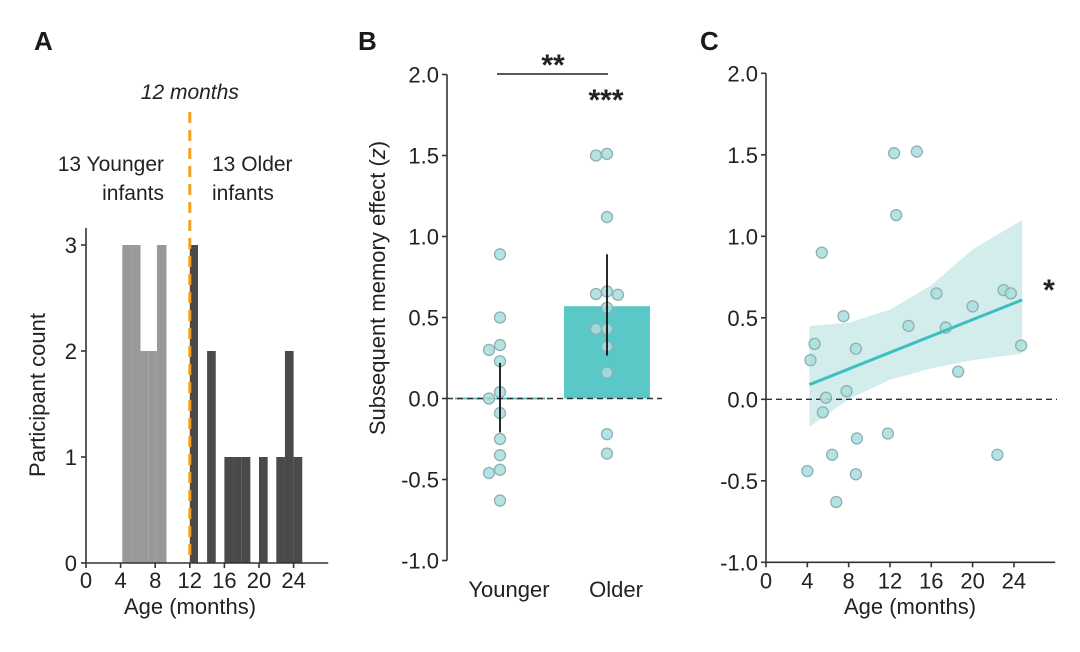  I want to click on y-tick-label: 3, so click(71, 245).